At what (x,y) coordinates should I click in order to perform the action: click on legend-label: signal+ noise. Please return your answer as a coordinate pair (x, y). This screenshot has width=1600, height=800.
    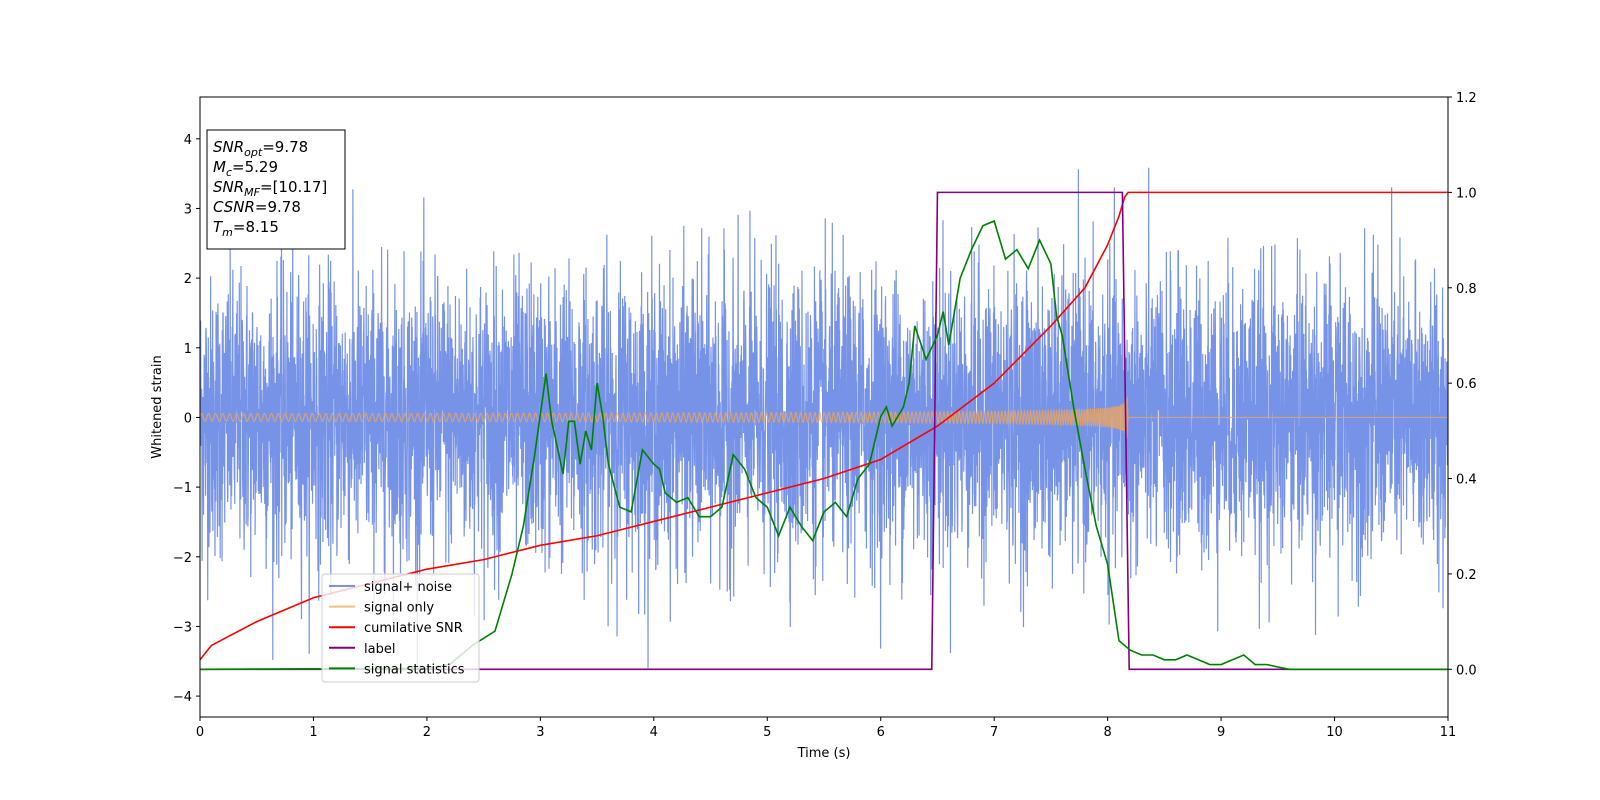
    Looking at the image, I should click on (408, 587).